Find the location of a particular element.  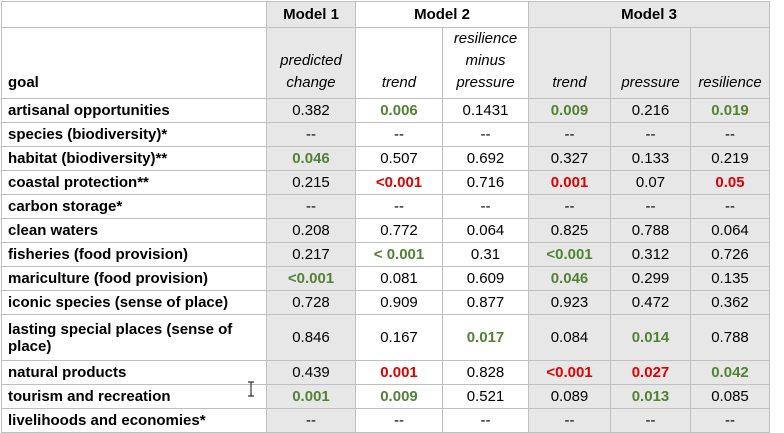

header-row-models: Model 1 Model 2 Model 3 is located at coordinates (385, 14).